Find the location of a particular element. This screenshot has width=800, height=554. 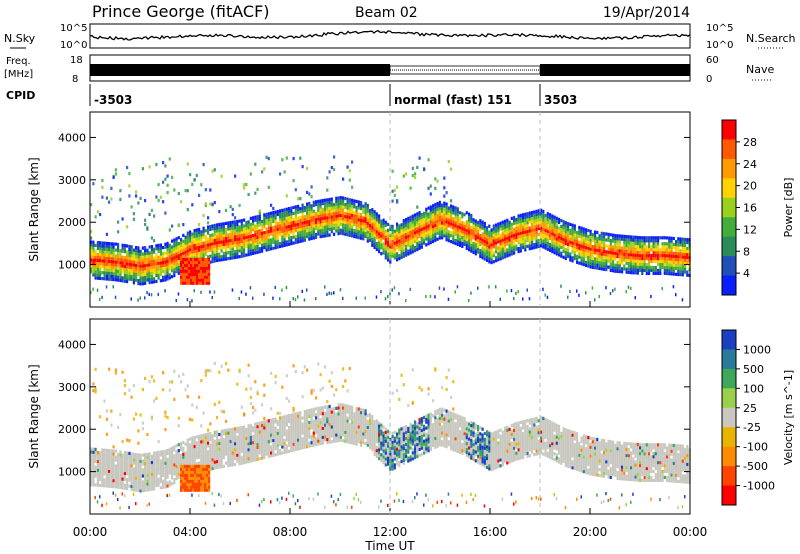

echo-cell-2007 is located at coordinates (424, 240).